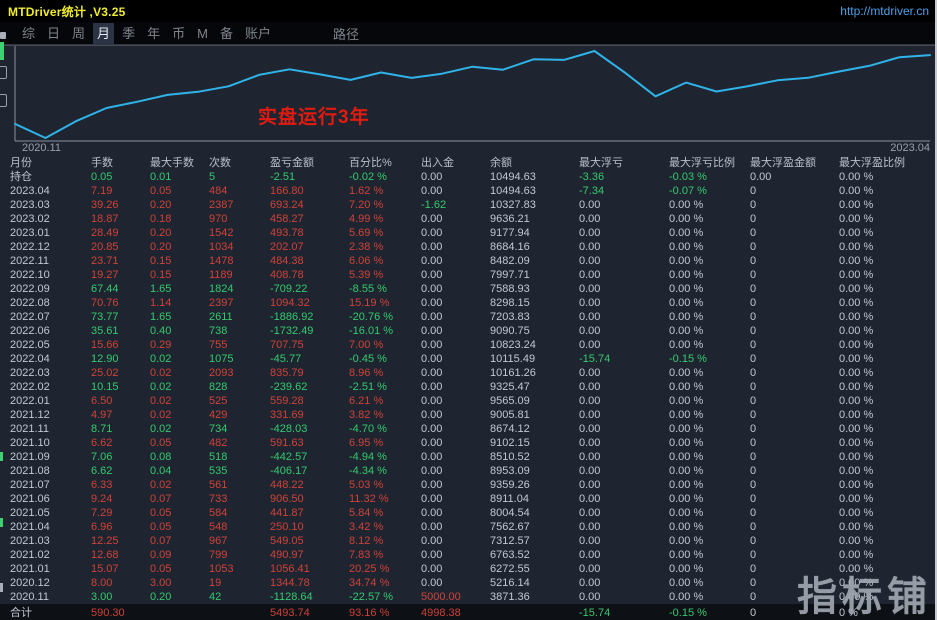  I want to click on cell: 2022.11, so click(29, 261).